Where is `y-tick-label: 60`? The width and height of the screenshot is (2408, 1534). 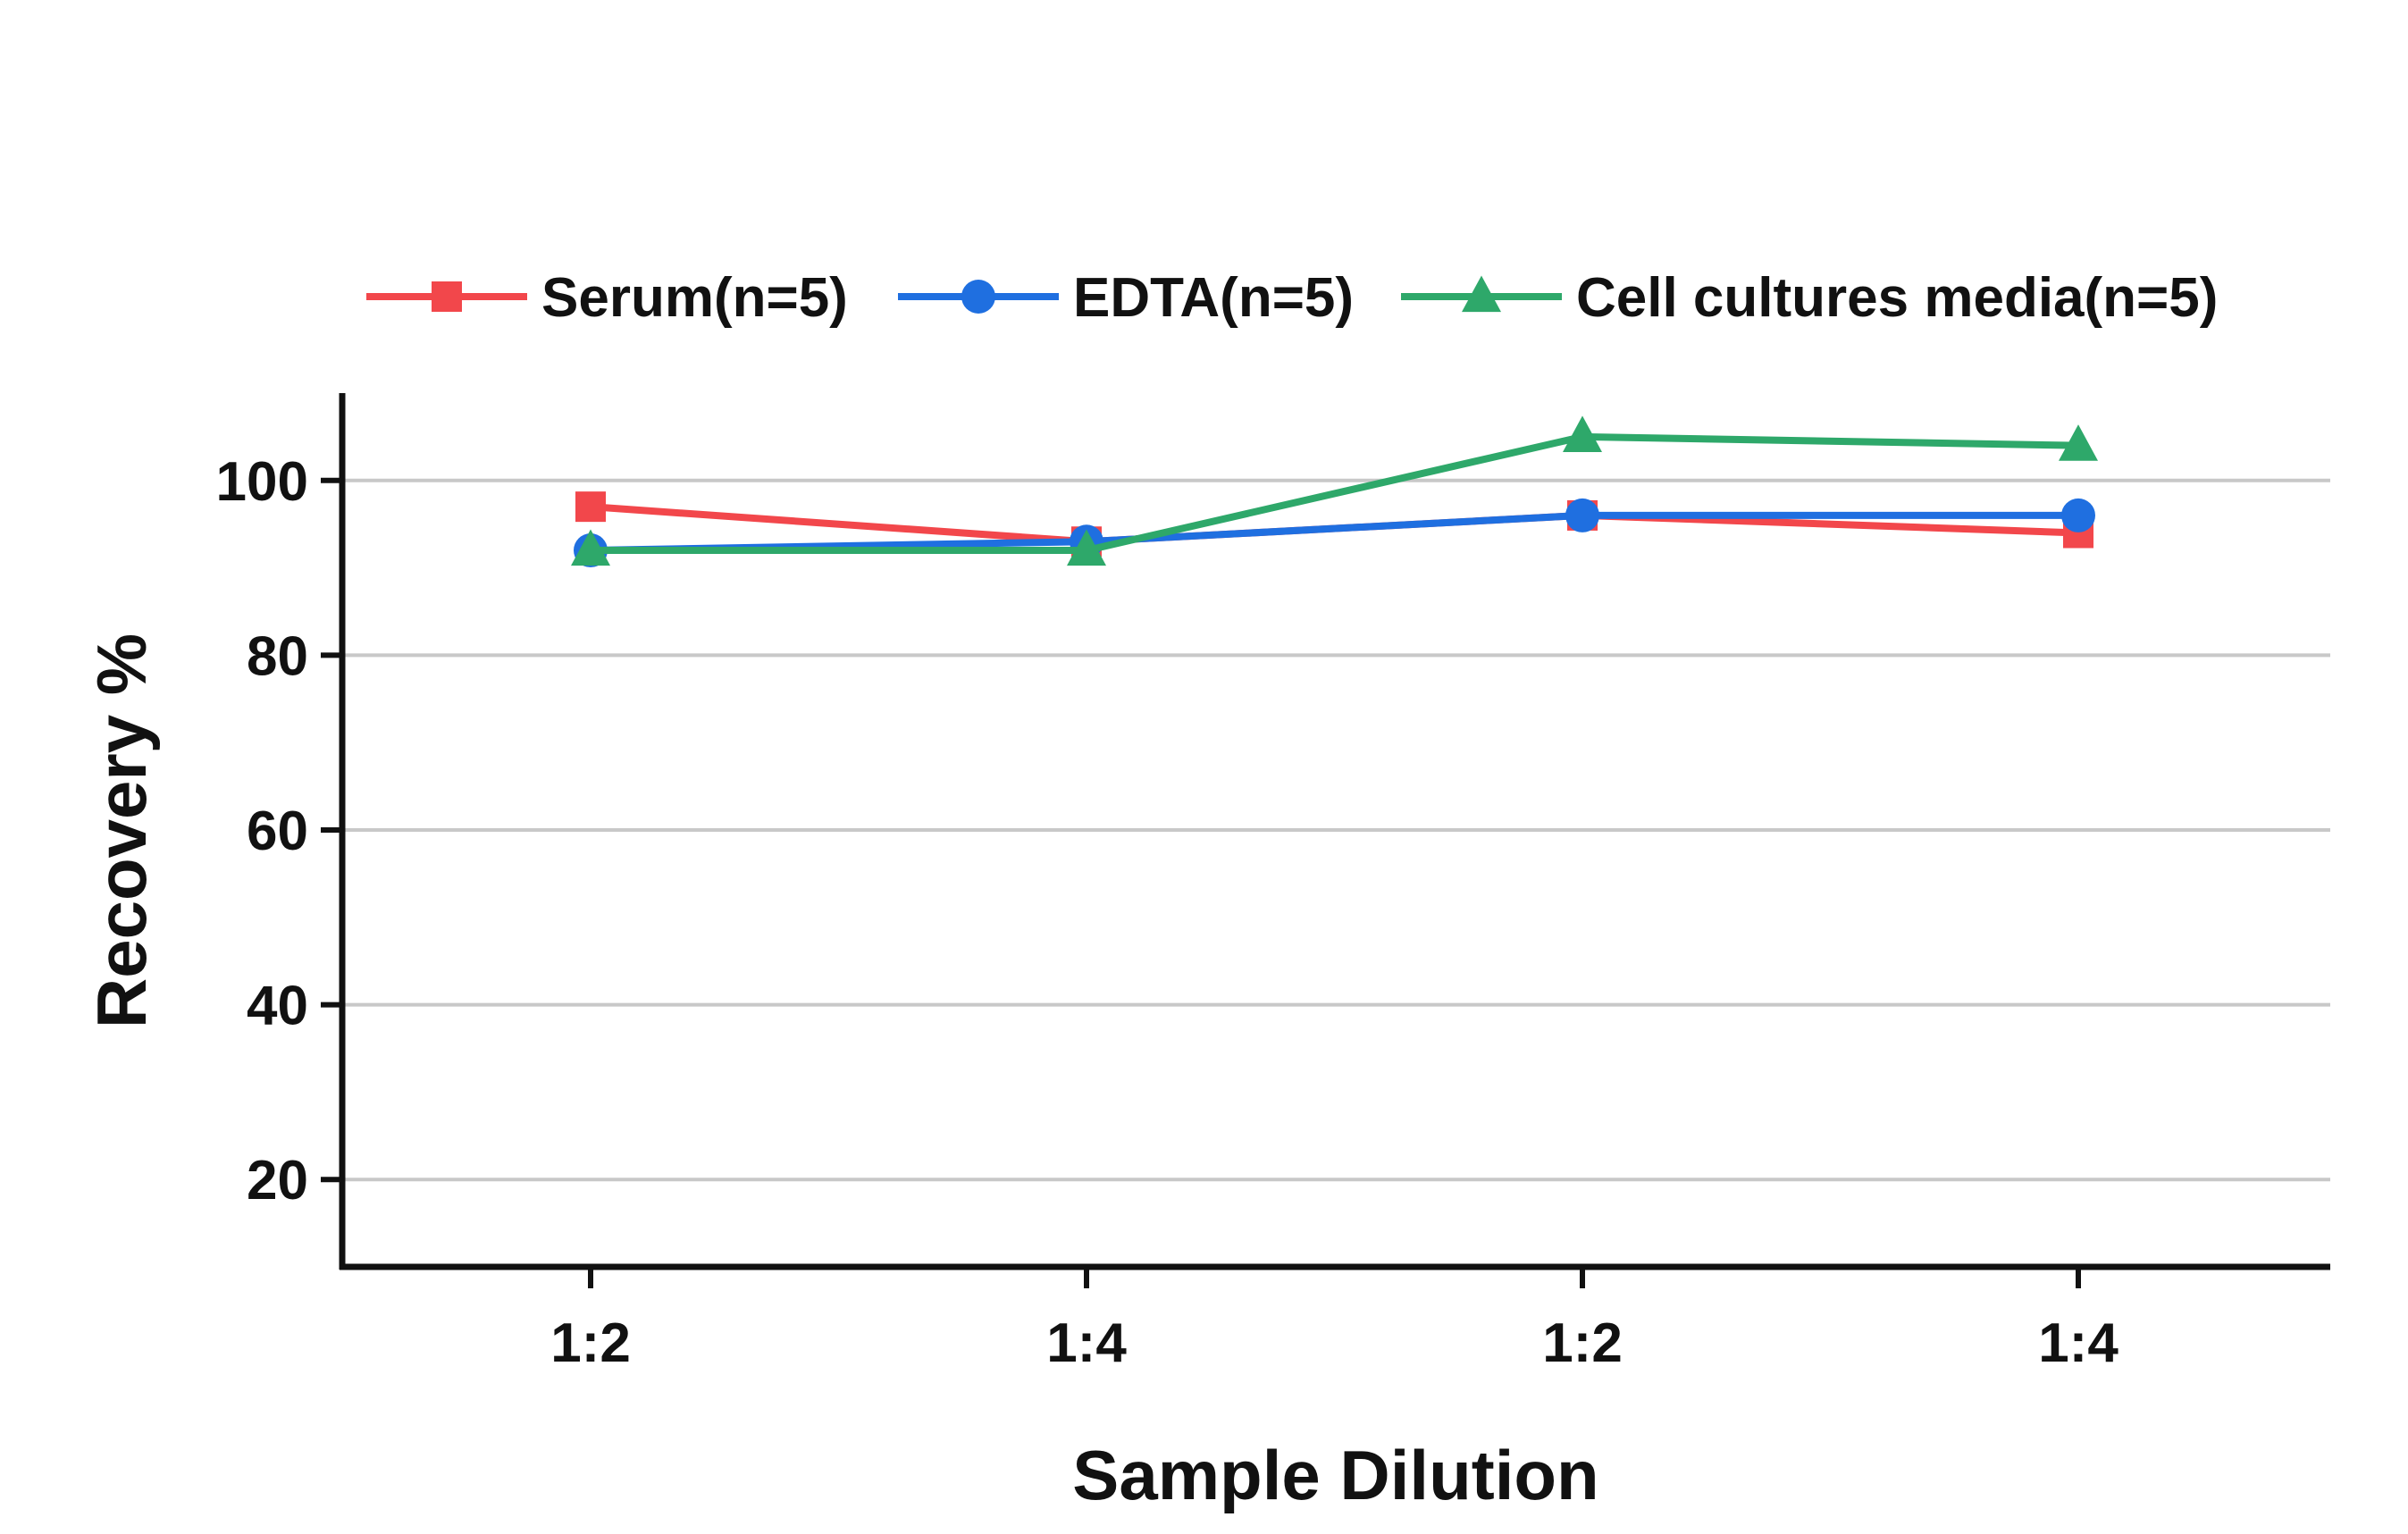
y-tick-label: 60 is located at coordinates (277, 831).